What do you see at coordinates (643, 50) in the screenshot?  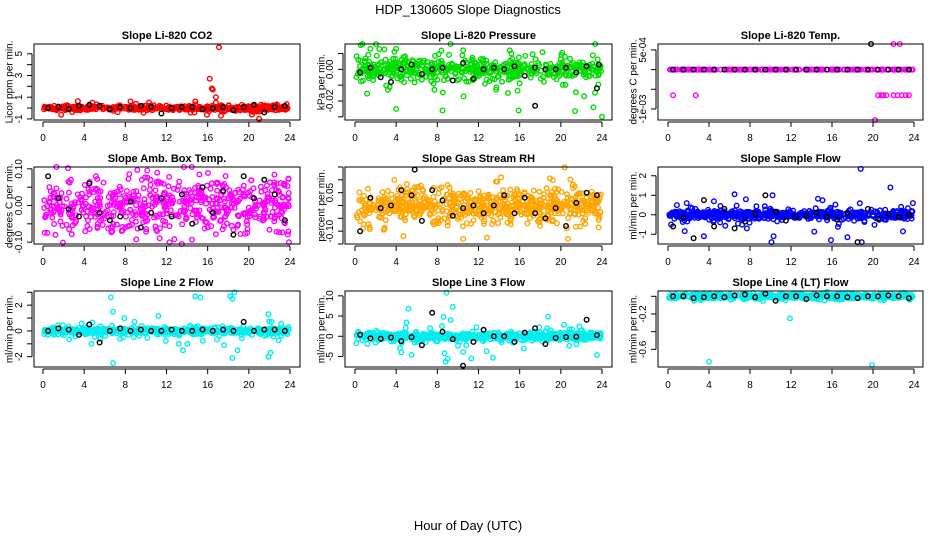 I see `y-tick-label: 5e-04` at bounding box center [643, 50].